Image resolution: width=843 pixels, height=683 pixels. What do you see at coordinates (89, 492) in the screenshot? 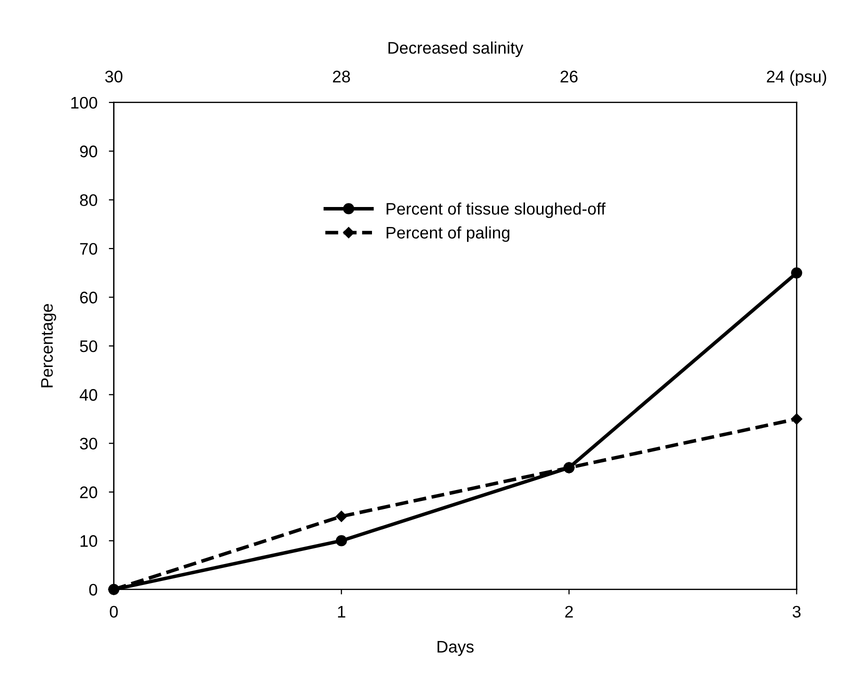
I see `y-tick-label: 20` at bounding box center [89, 492].